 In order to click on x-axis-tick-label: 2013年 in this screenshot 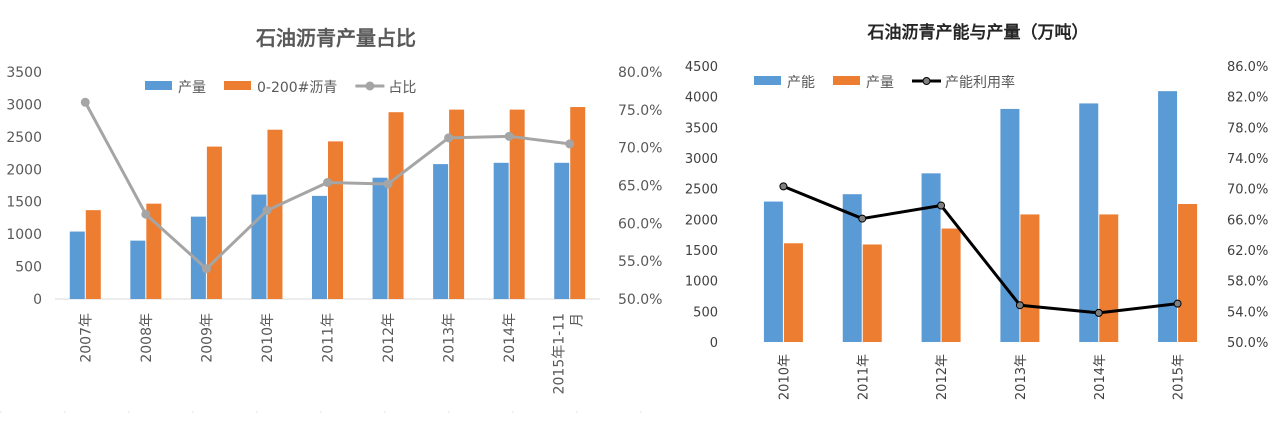, I will do `click(450, 338)`.